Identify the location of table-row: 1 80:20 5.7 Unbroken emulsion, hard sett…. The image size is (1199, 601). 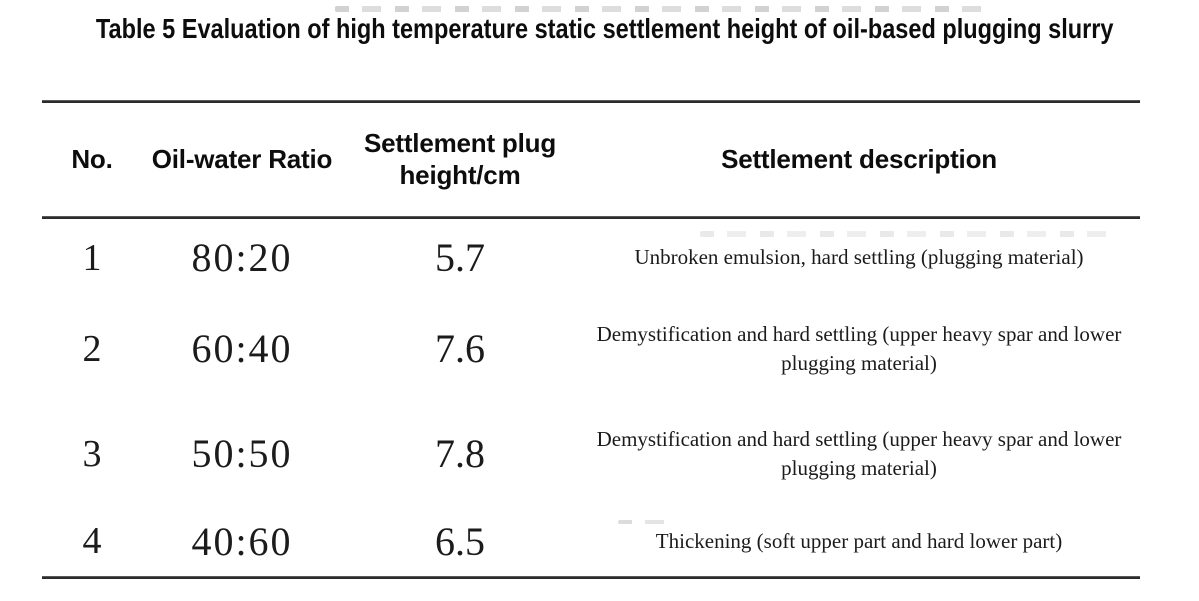
(591, 257).